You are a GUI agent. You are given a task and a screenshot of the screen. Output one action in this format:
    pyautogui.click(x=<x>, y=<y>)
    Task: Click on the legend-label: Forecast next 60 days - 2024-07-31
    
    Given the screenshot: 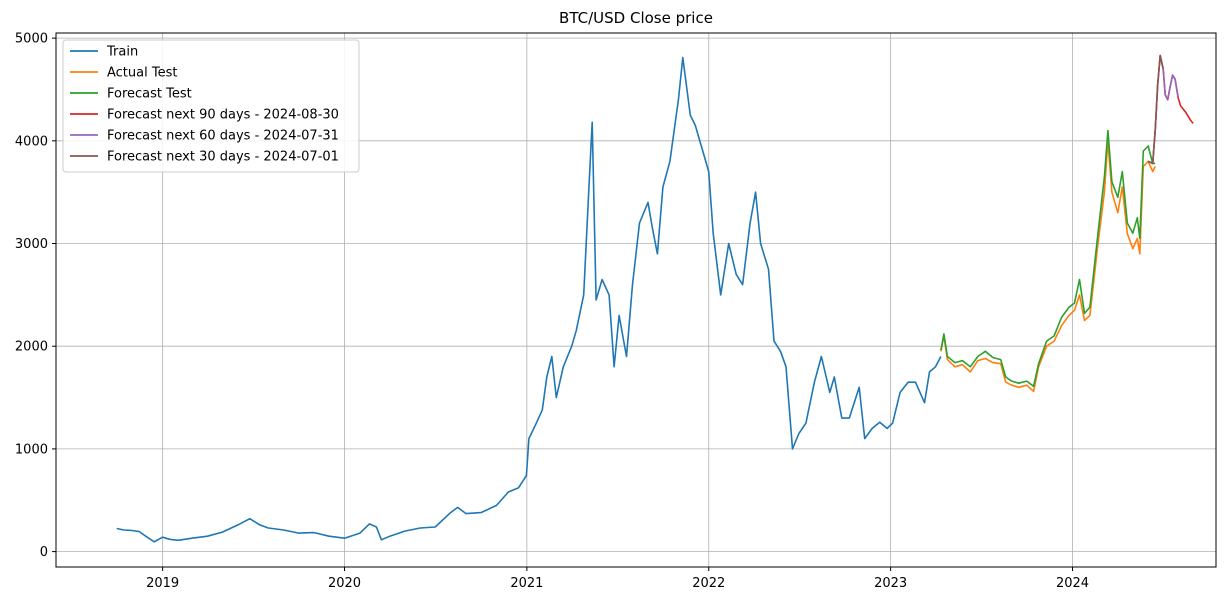 What is the action you would take?
    pyautogui.click(x=223, y=136)
    